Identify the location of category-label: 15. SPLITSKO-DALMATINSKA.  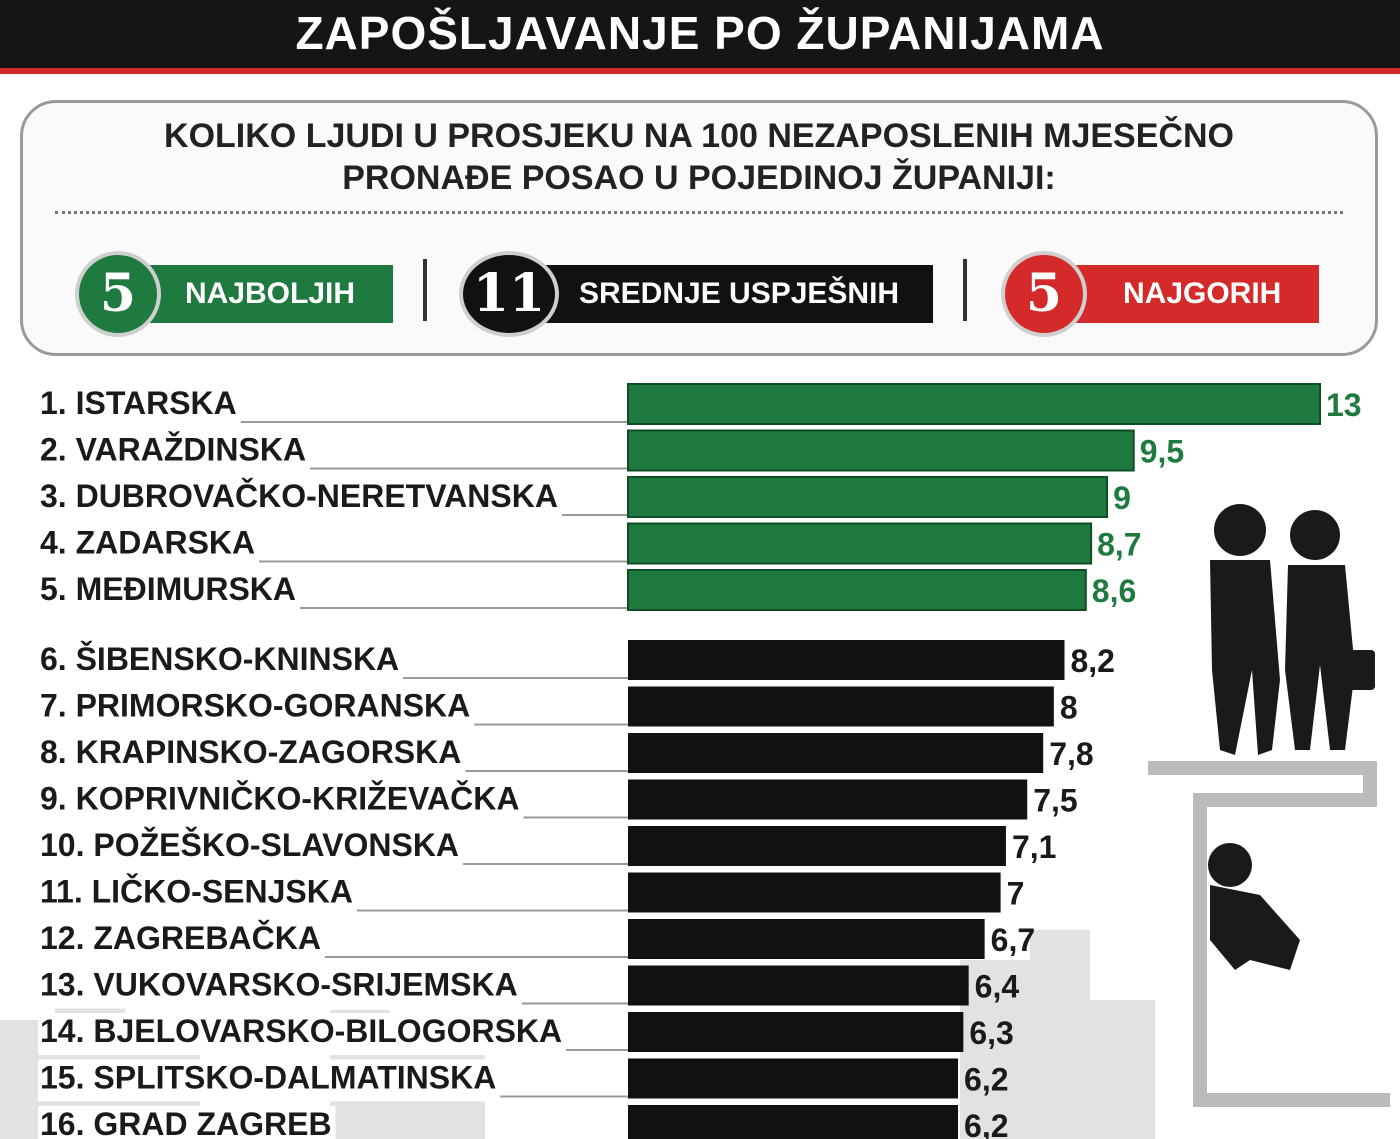
(268, 1078).